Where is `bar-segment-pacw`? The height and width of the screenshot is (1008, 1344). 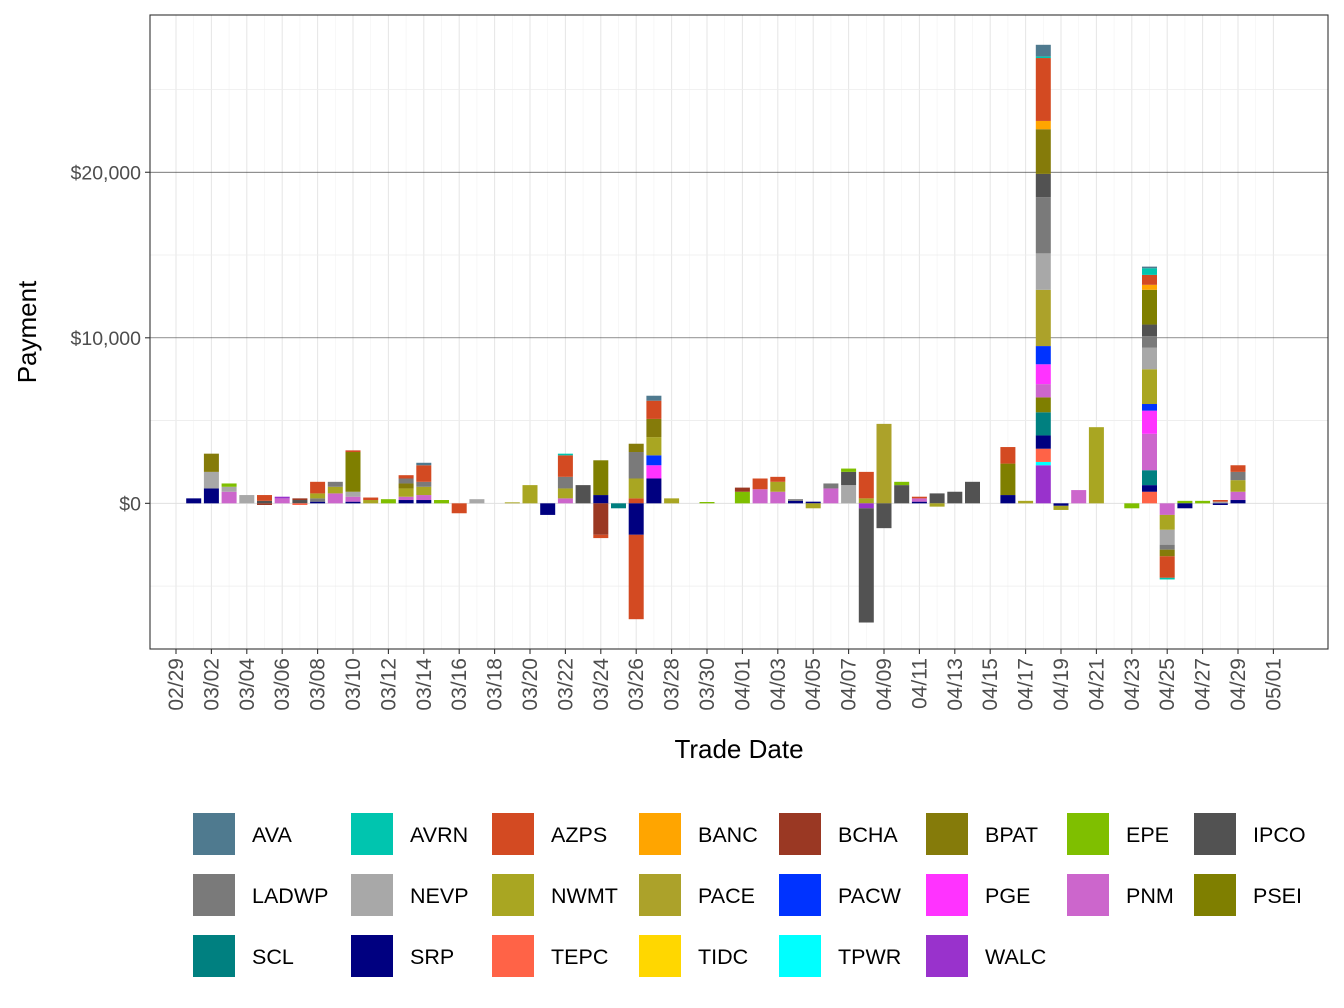
bar-segment-pacw is located at coordinates (654, 460).